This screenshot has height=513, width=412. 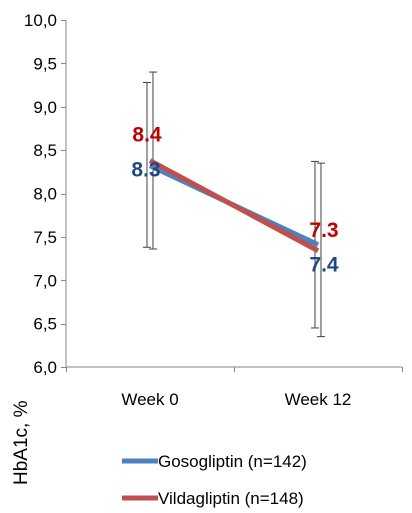 I want to click on x-tick-labels: Week 0 Week 12, so click(x=236, y=399).